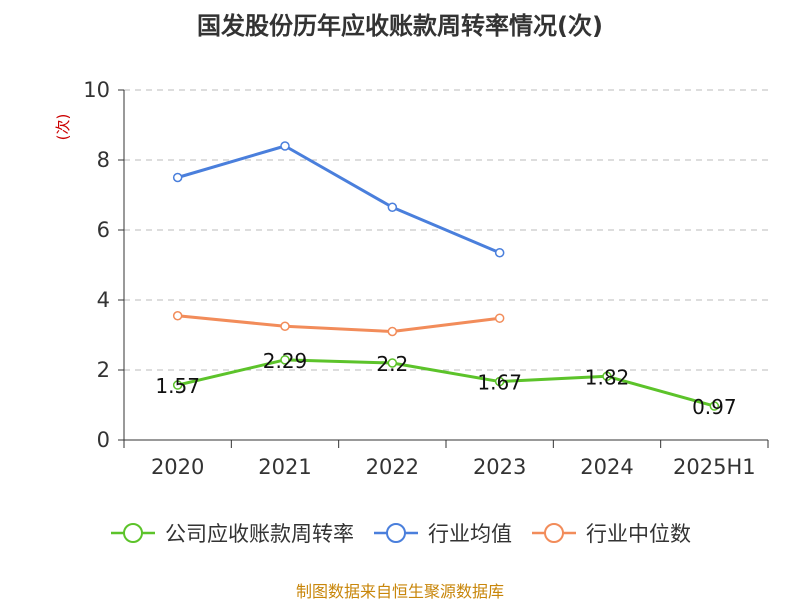  I want to click on legend-label: 行业均值, so click(470, 534).